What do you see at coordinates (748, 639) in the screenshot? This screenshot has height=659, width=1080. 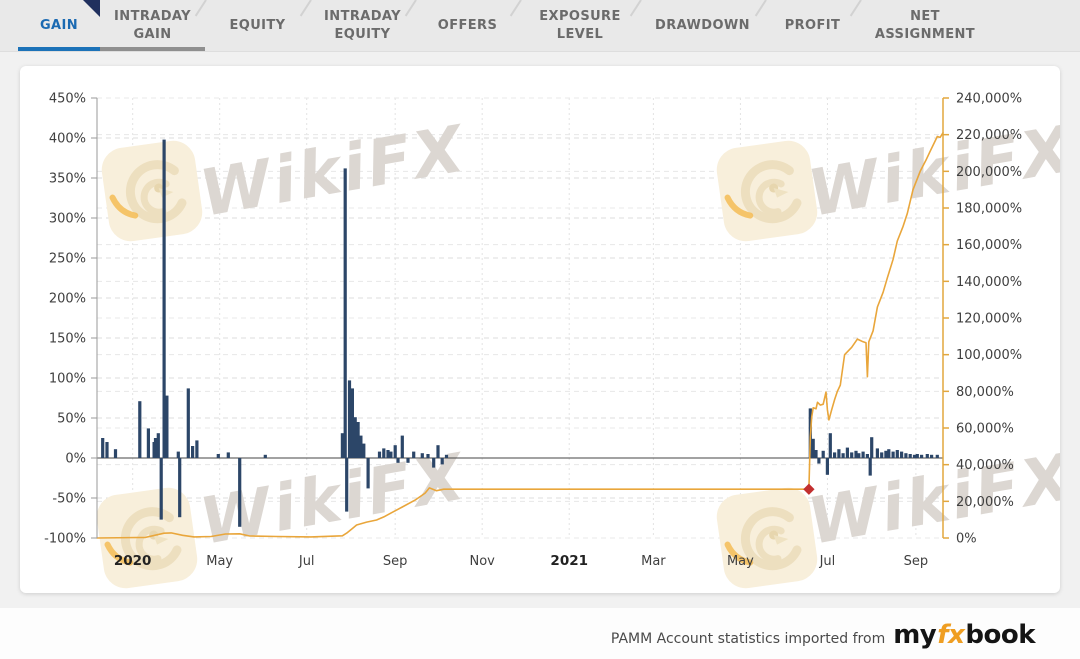 I see `attribution-text: PAMM Account statistics imported from` at bounding box center [748, 639].